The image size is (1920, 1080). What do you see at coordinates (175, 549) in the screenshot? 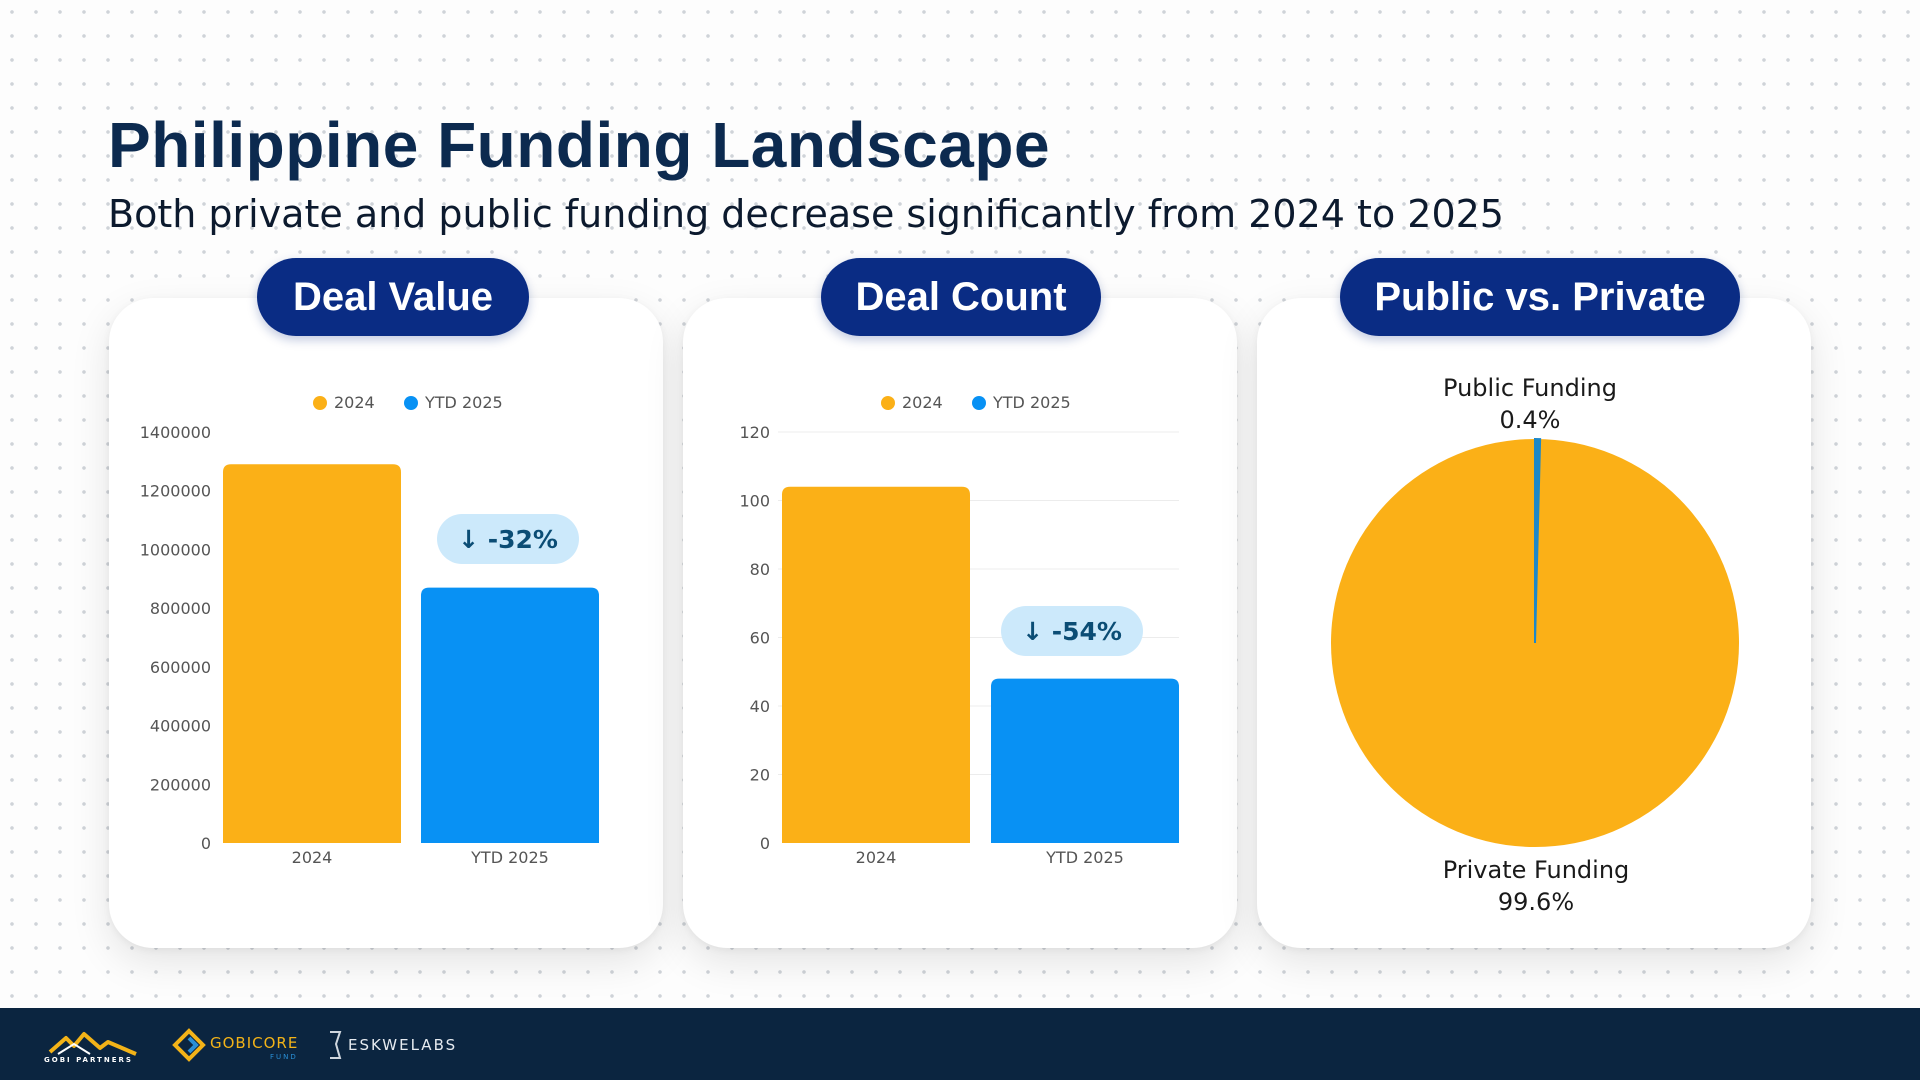
I see `y-tick-label: 1000000` at bounding box center [175, 549].